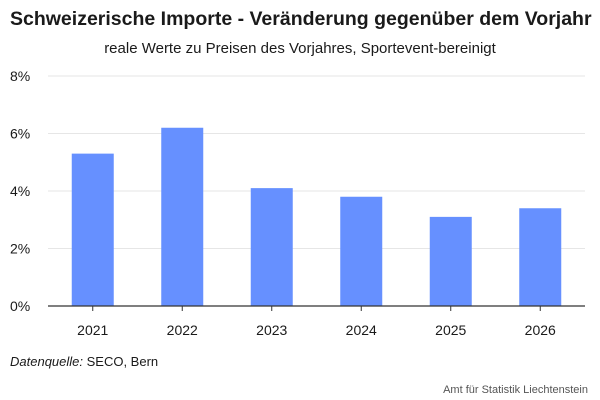 The height and width of the screenshot is (400, 600). Describe the element at coordinates (20, 76) in the screenshot. I see `y-tick-label: 8%` at that location.